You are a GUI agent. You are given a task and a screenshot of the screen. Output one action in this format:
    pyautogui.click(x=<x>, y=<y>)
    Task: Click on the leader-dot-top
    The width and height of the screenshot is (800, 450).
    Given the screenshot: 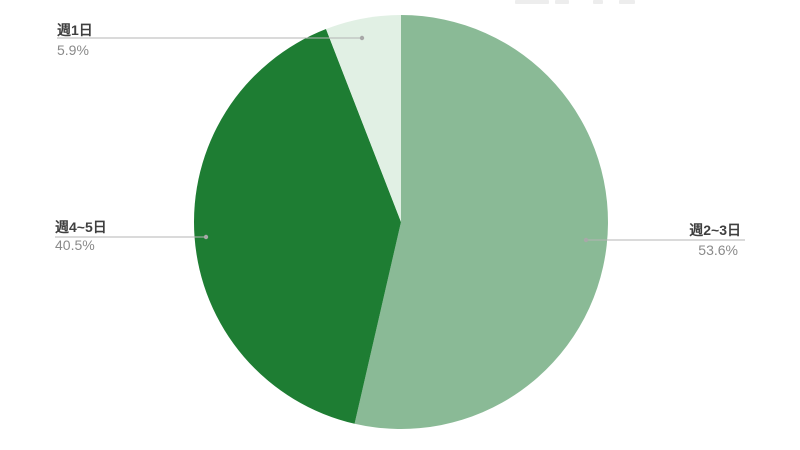 What is the action you would take?
    pyautogui.click(x=362, y=38)
    